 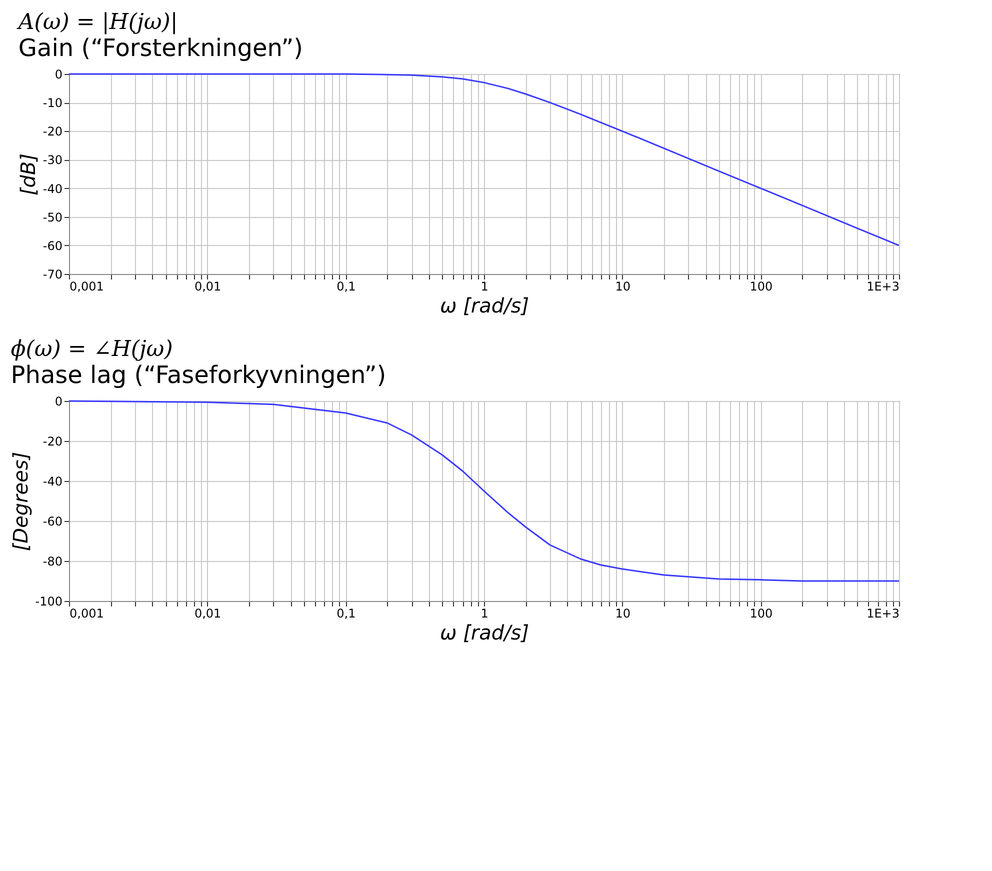 I want to click on y-axis-title: [dB], so click(x=28, y=174).